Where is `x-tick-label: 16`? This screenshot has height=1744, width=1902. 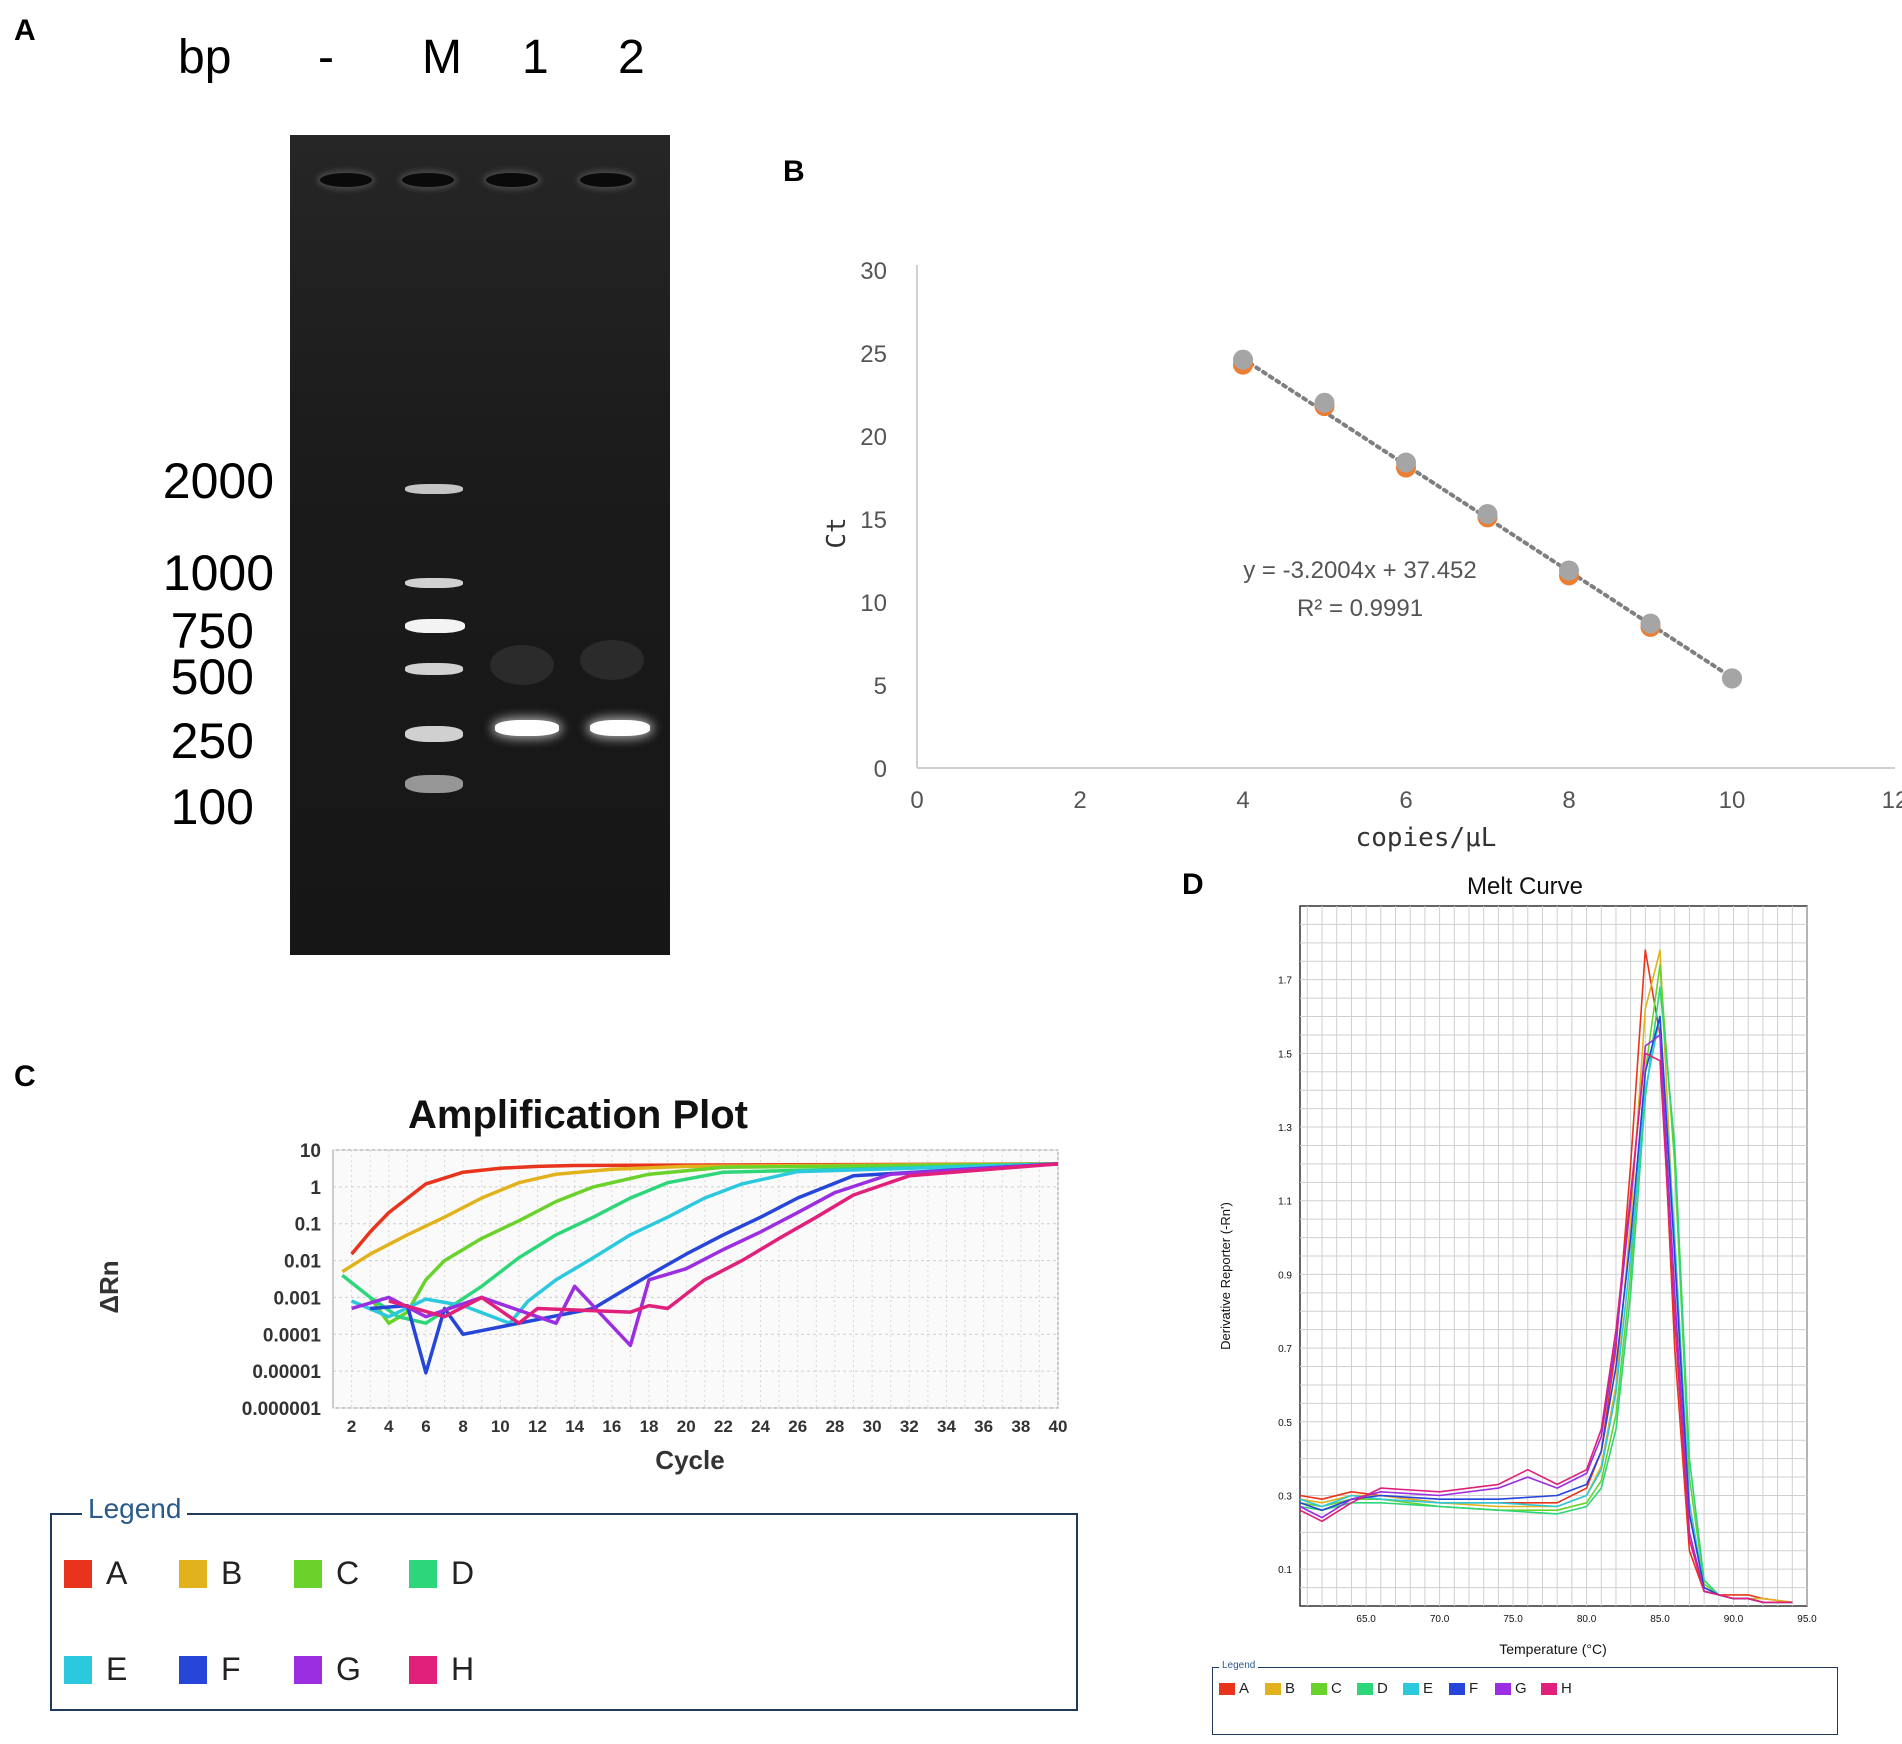
x-tick-label: 16 is located at coordinates (611, 1426).